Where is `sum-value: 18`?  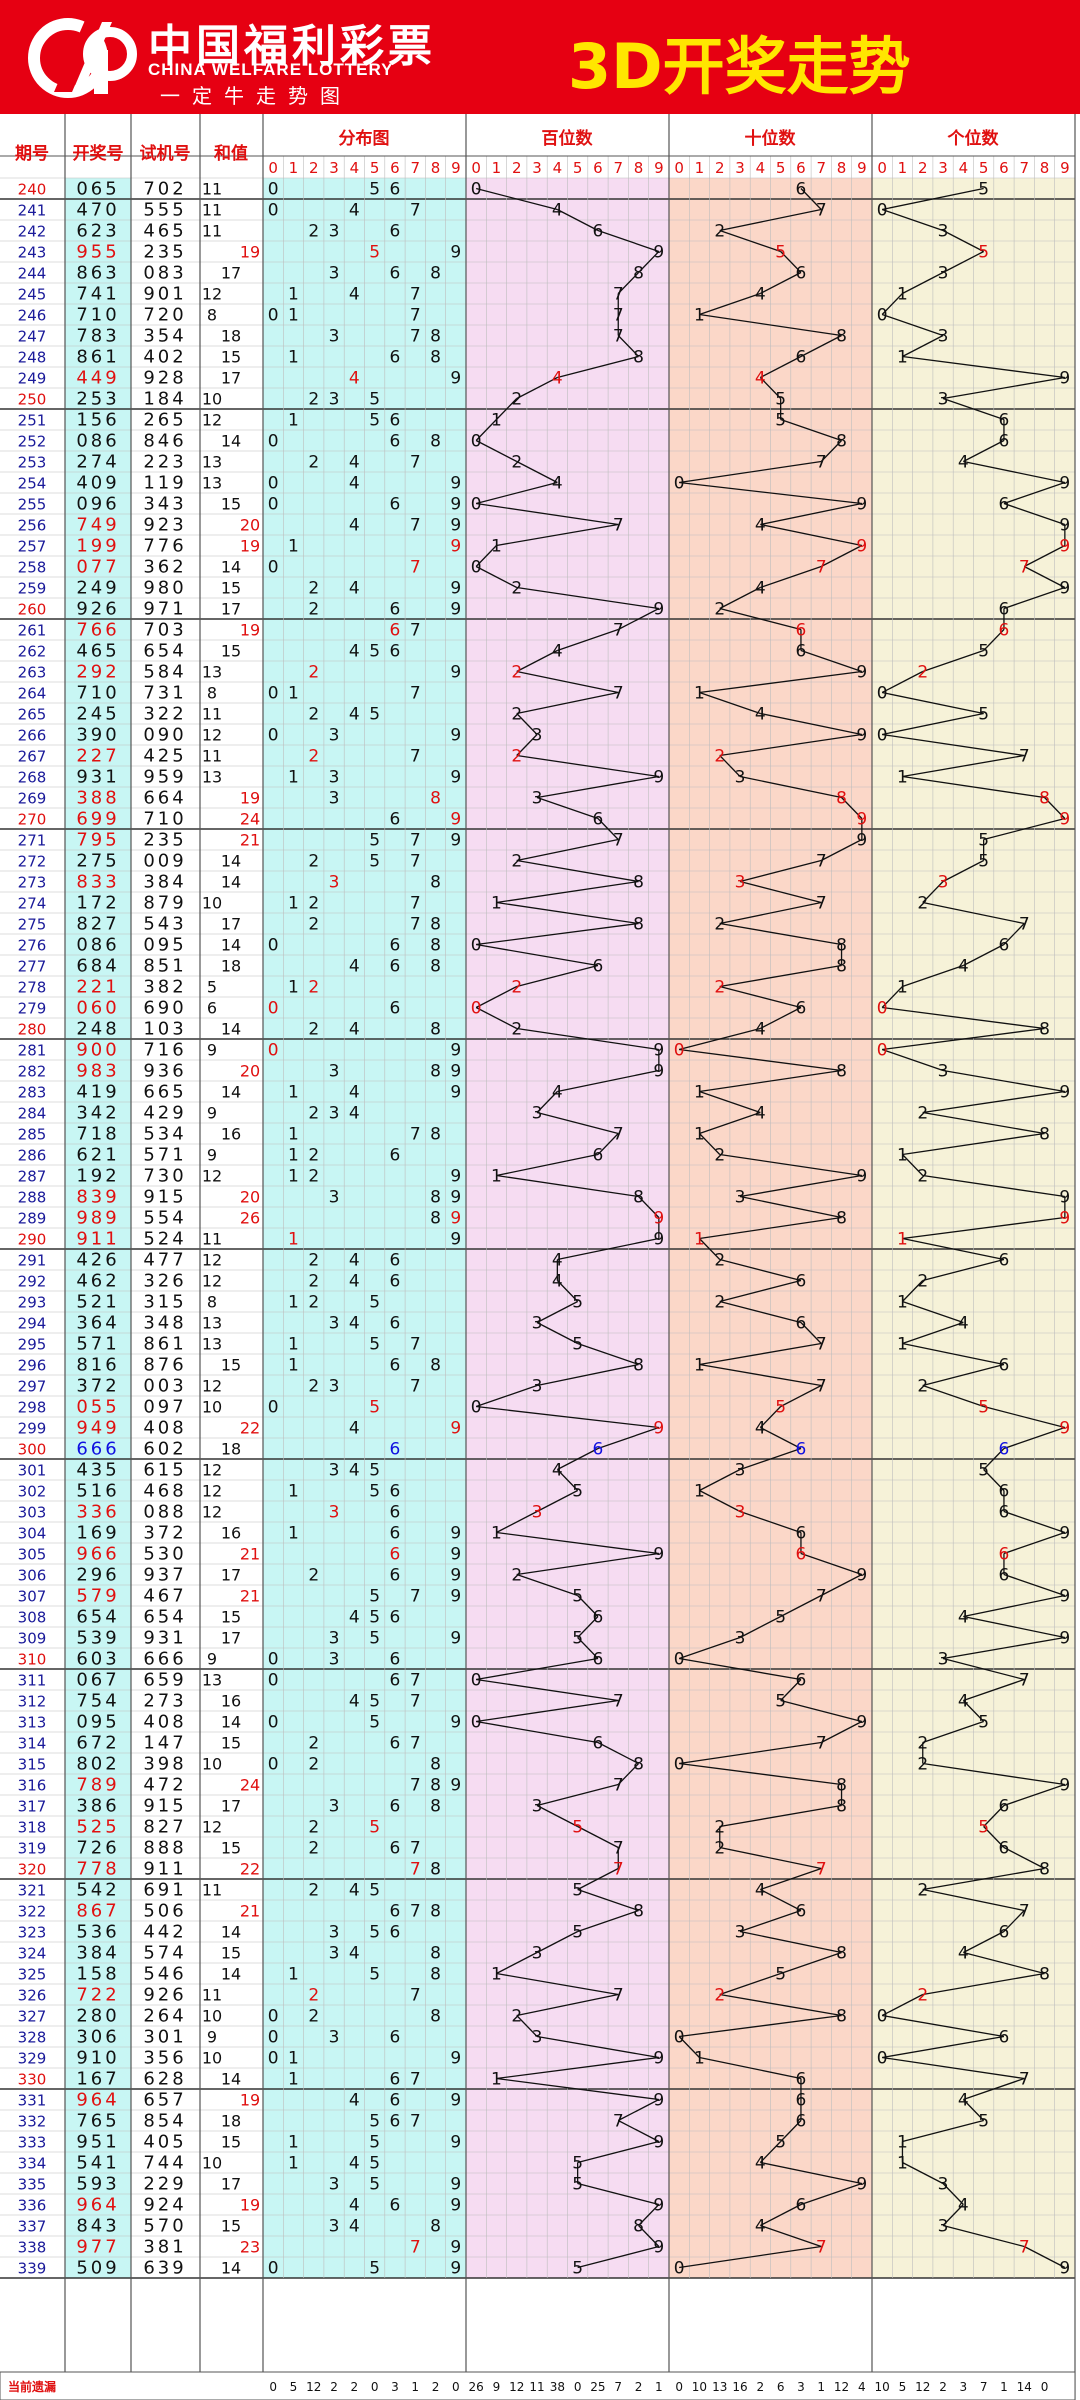
sum-value: 18 is located at coordinates (231, 1449).